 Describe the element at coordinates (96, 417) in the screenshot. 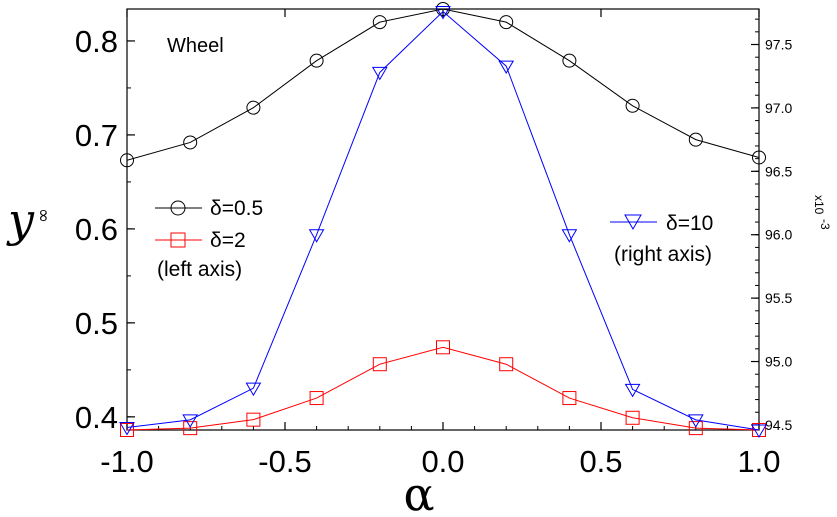

I see `y-left-tick-label: 0.4` at that location.